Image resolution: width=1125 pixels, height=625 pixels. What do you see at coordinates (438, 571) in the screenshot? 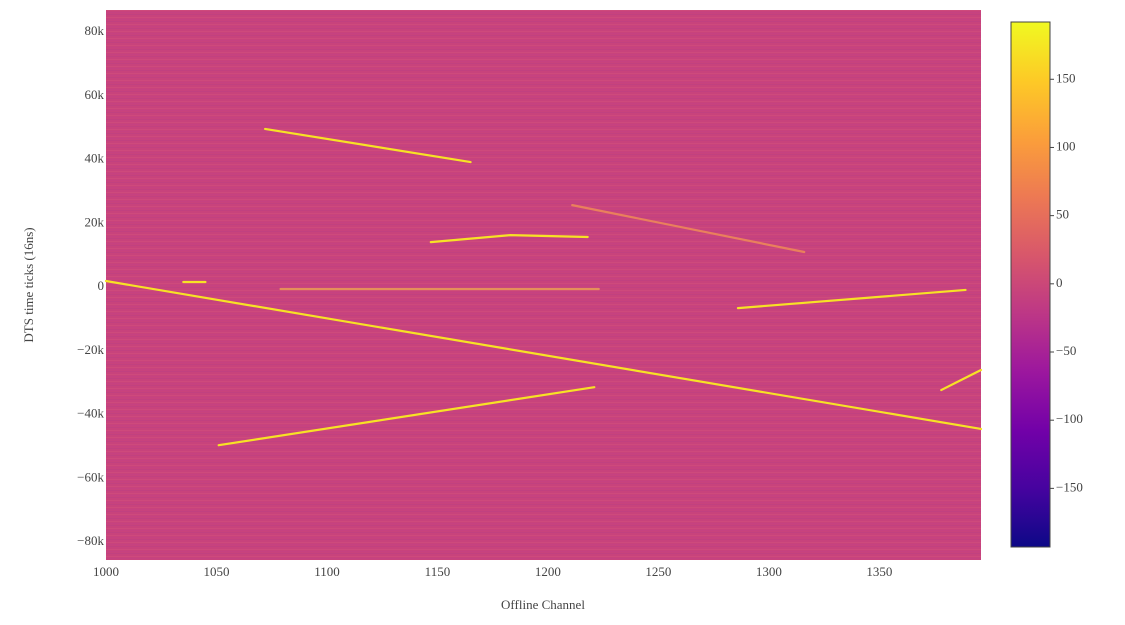
I see `x-tick-label: 1150` at bounding box center [438, 571].